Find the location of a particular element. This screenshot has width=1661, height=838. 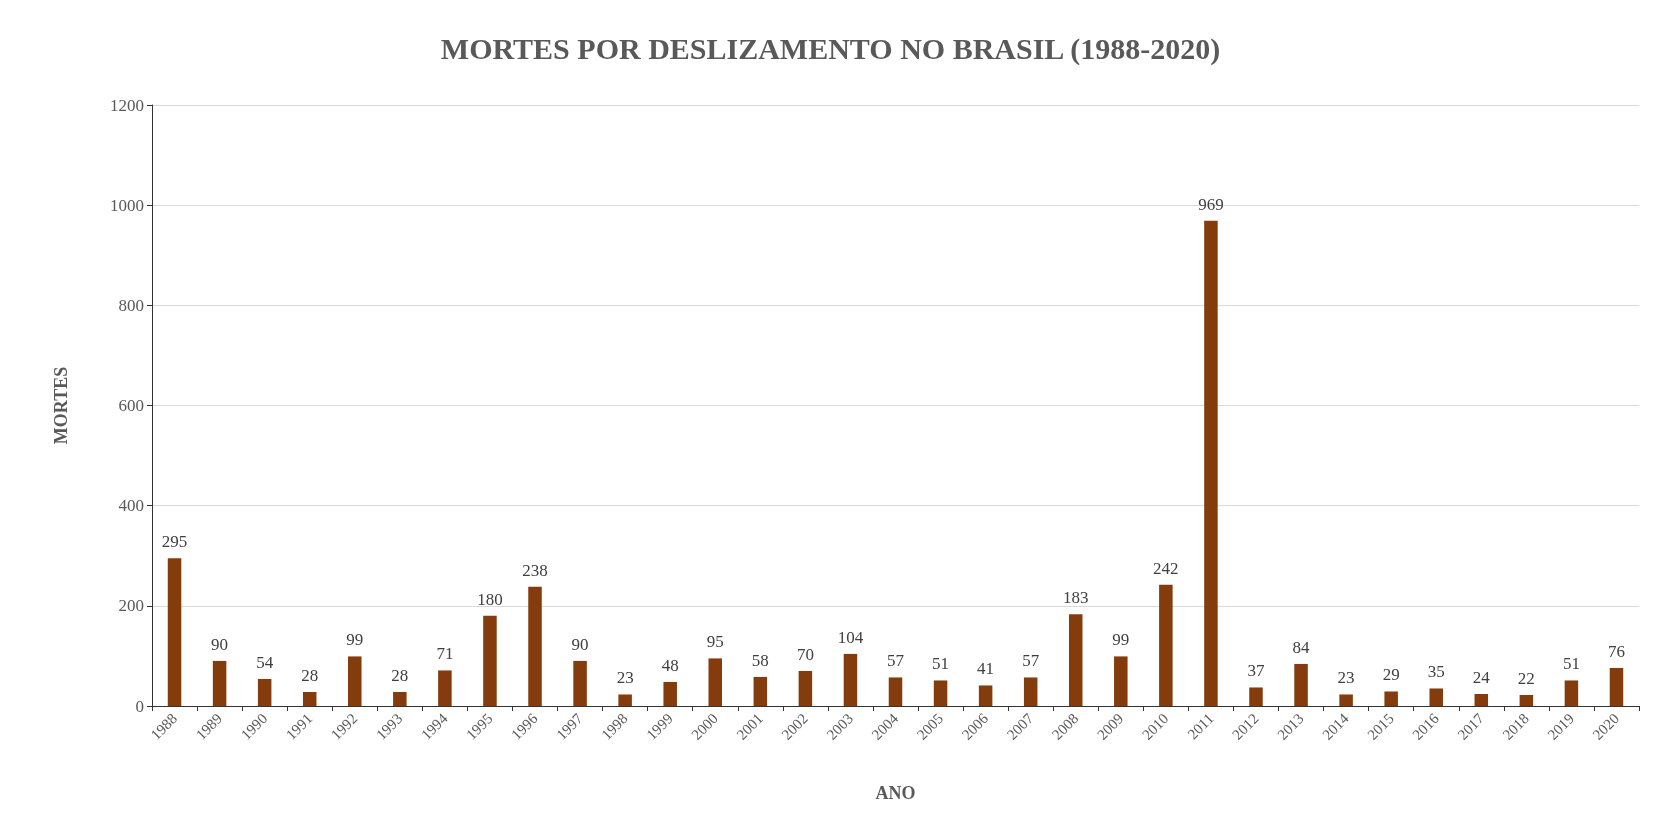

data-label: 48 is located at coordinates (670, 665).